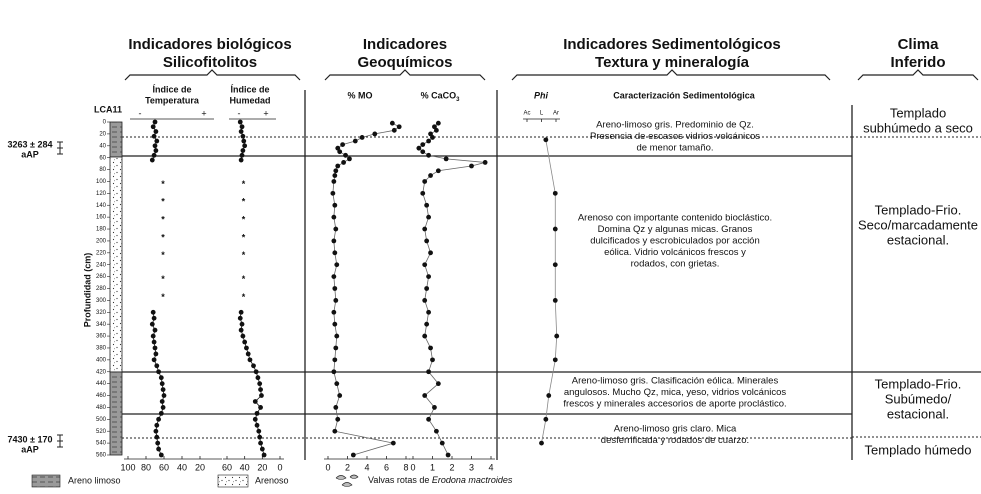  Describe the element at coordinates (101, 182) in the screenshot. I see `depth-tick-label: 100` at that location.